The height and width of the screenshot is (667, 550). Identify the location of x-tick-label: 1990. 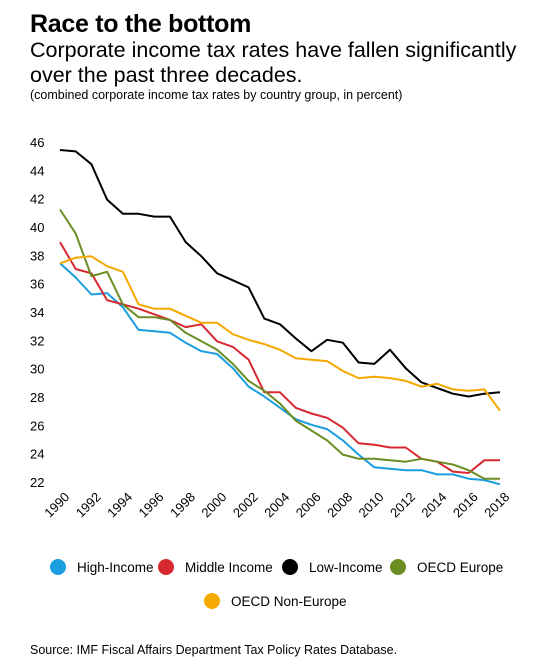
(56, 504).